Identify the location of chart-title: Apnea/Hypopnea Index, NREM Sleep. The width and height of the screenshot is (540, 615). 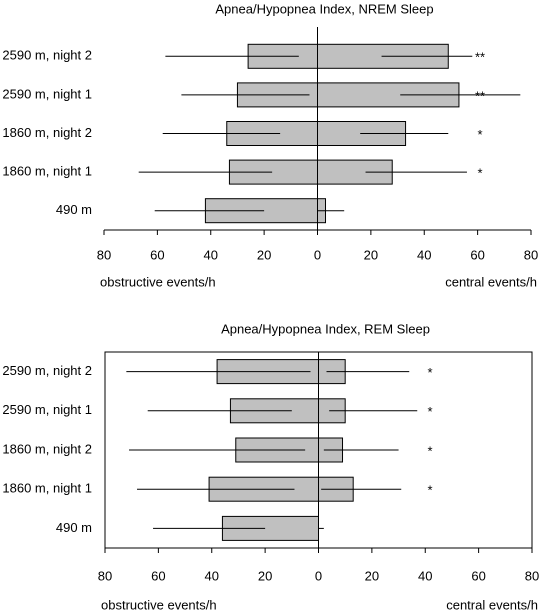
(324, 8).